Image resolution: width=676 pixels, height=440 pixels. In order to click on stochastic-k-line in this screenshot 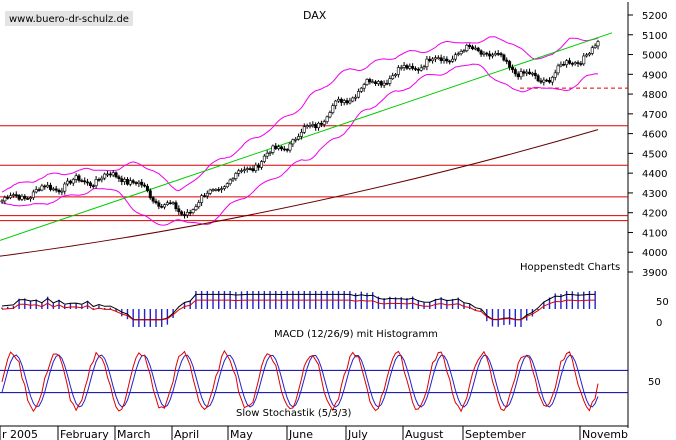, I will do `click(300, 381)`.